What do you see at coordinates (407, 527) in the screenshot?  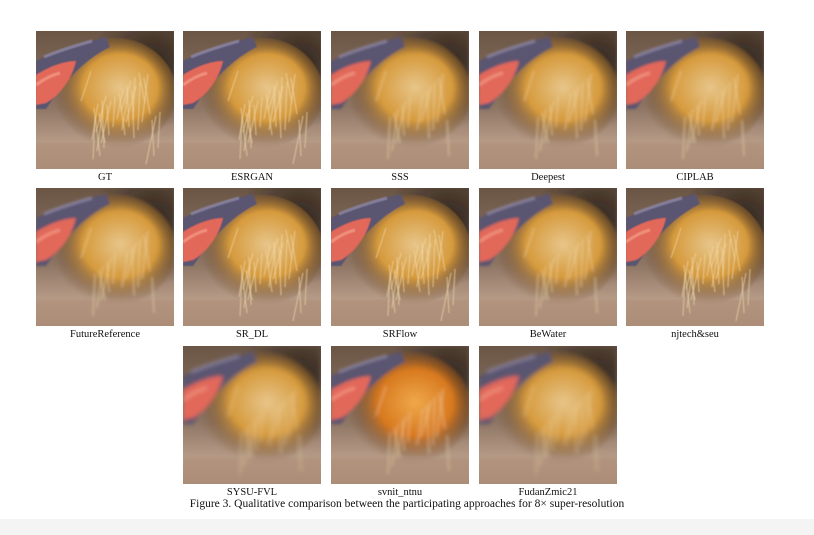 I see `page-bottom-strip` at bounding box center [407, 527].